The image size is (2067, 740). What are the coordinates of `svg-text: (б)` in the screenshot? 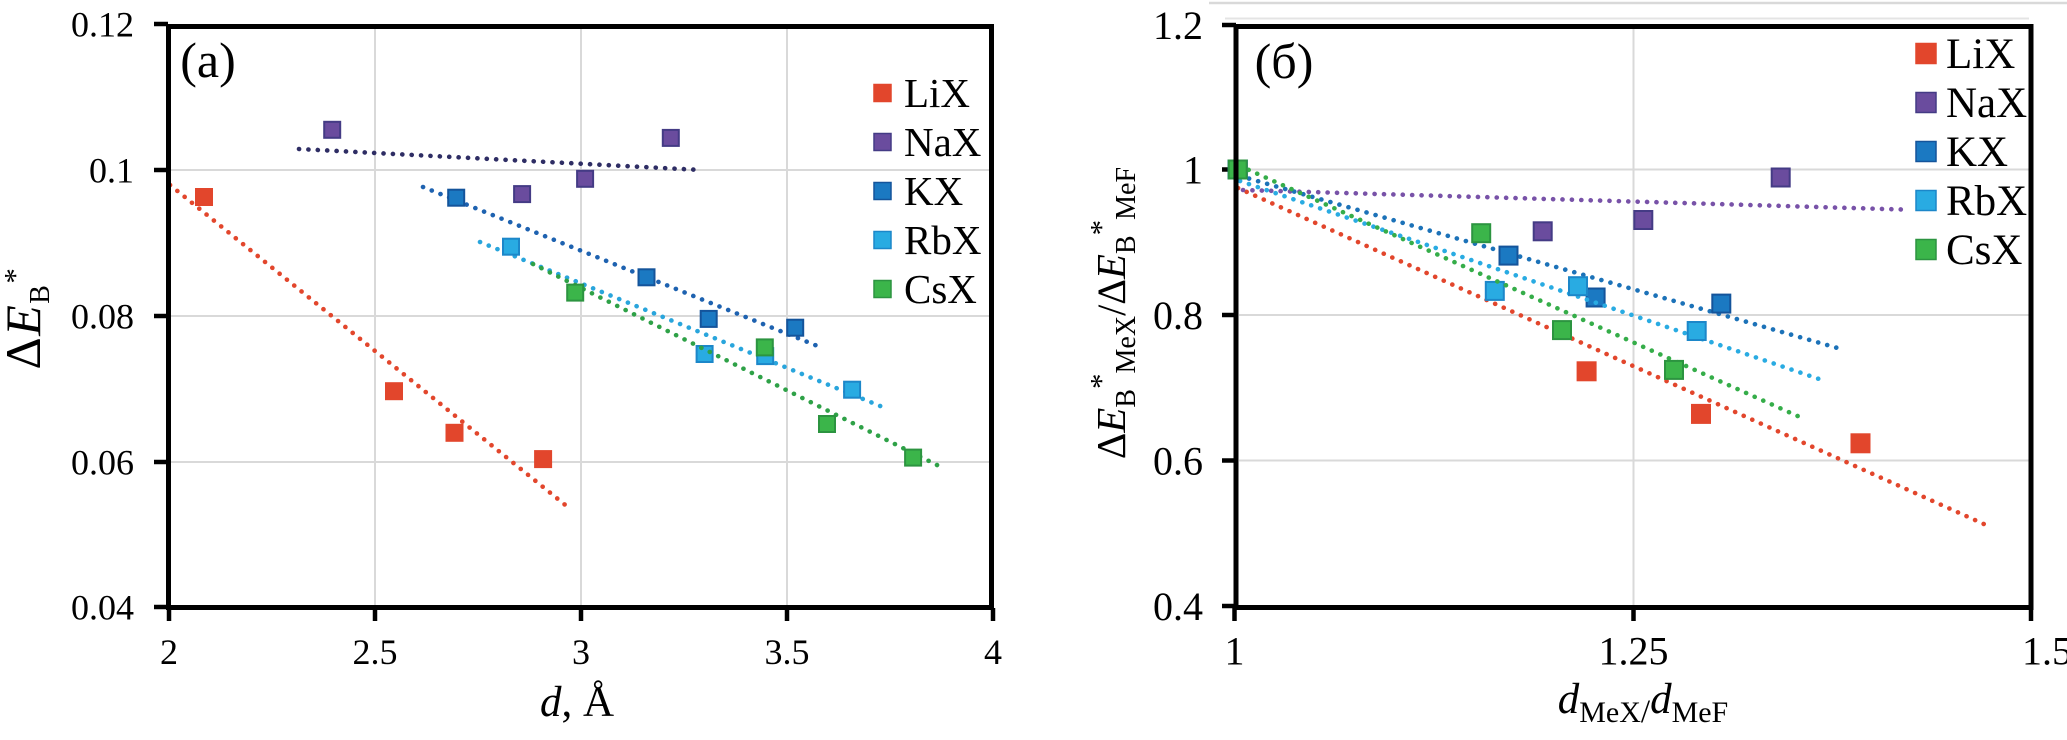 It's located at (1284, 61).